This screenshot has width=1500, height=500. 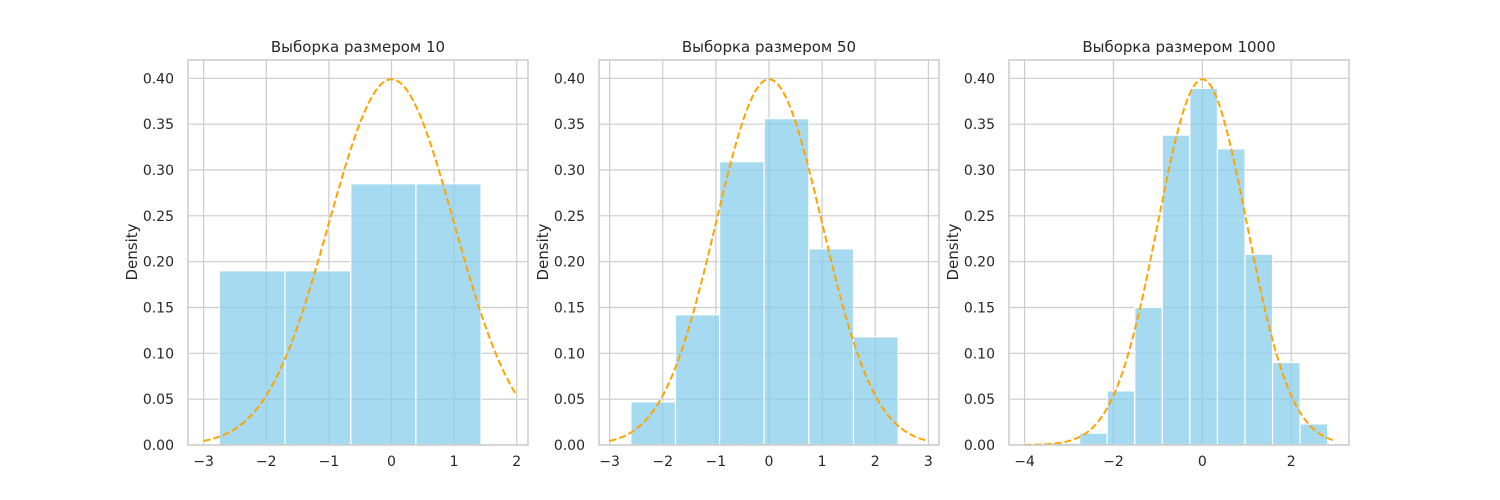 I want to click on x-tick-labels: −3 −2 −1 0 1 2 3, so click(x=766, y=462).